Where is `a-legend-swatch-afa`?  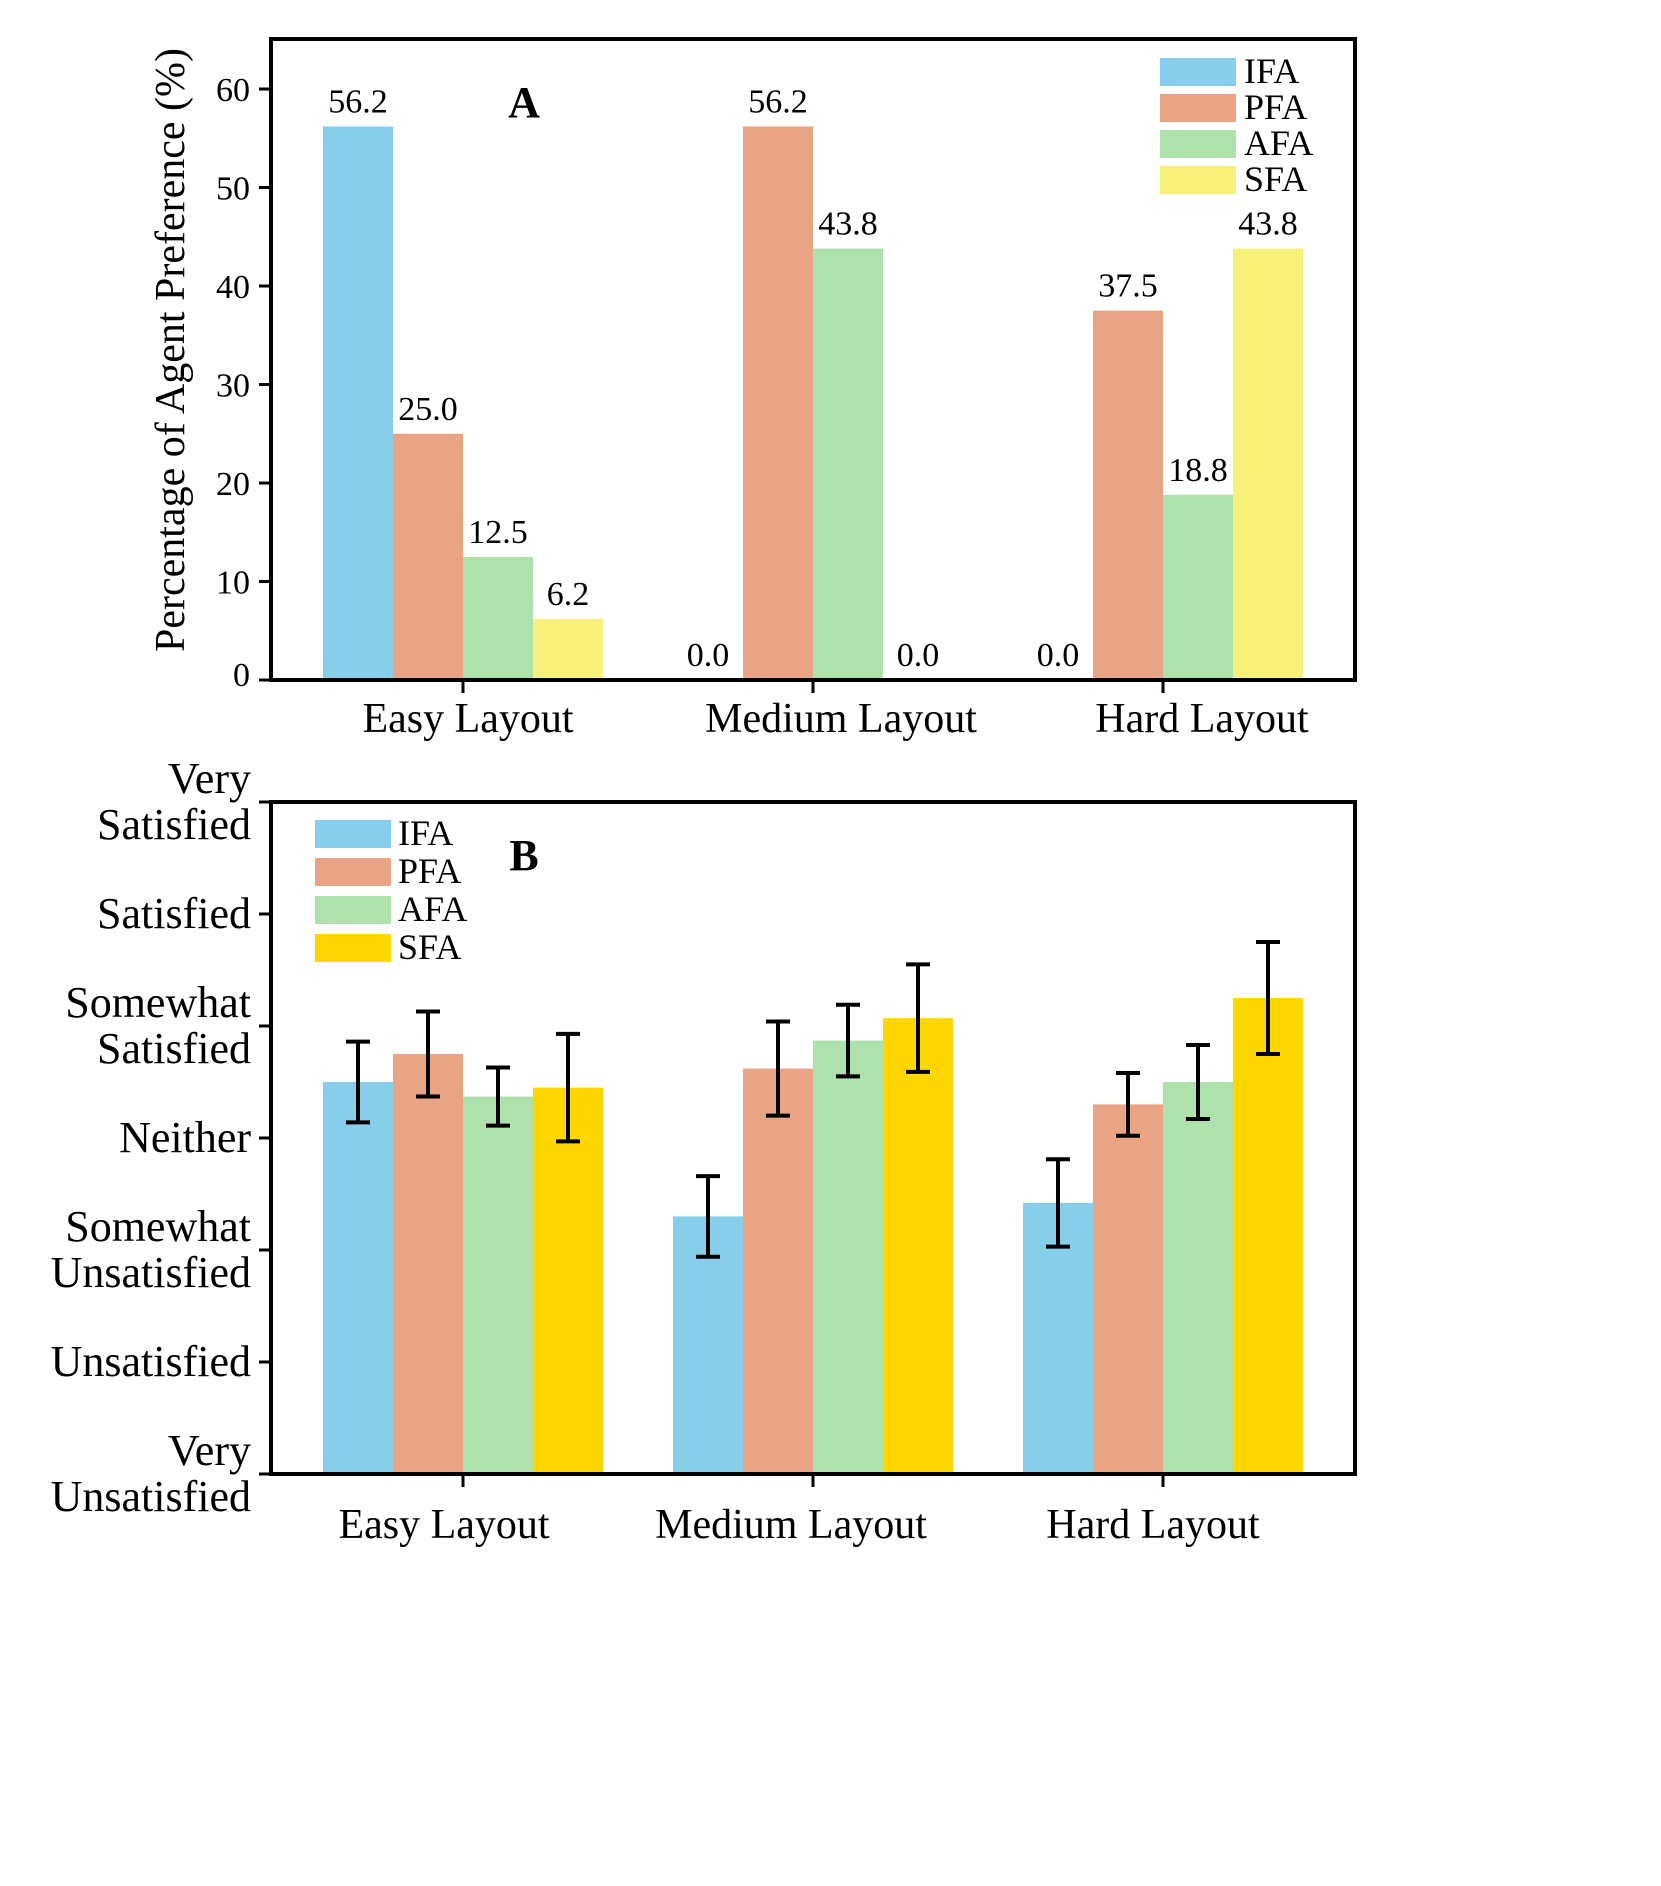 a-legend-swatch-afa is located at coordinates (1198, 144).